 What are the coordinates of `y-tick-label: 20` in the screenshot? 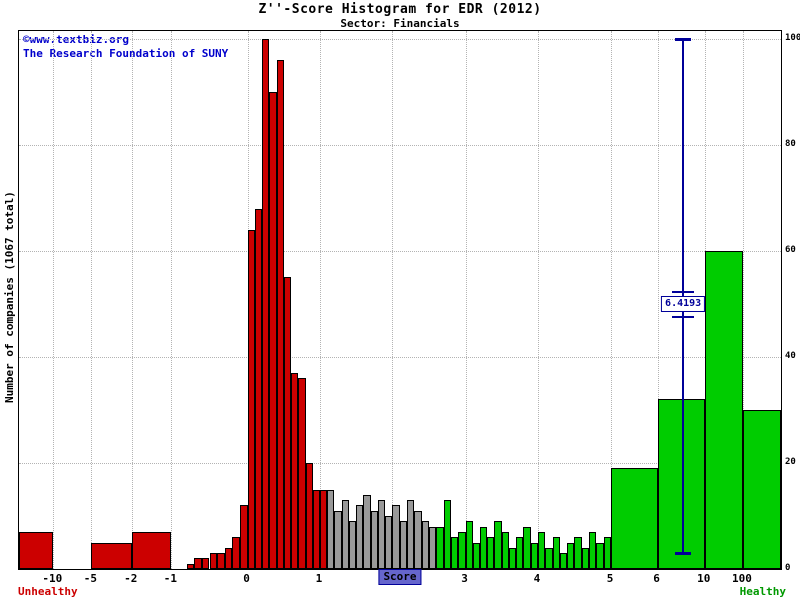 It's located at (790, 461).